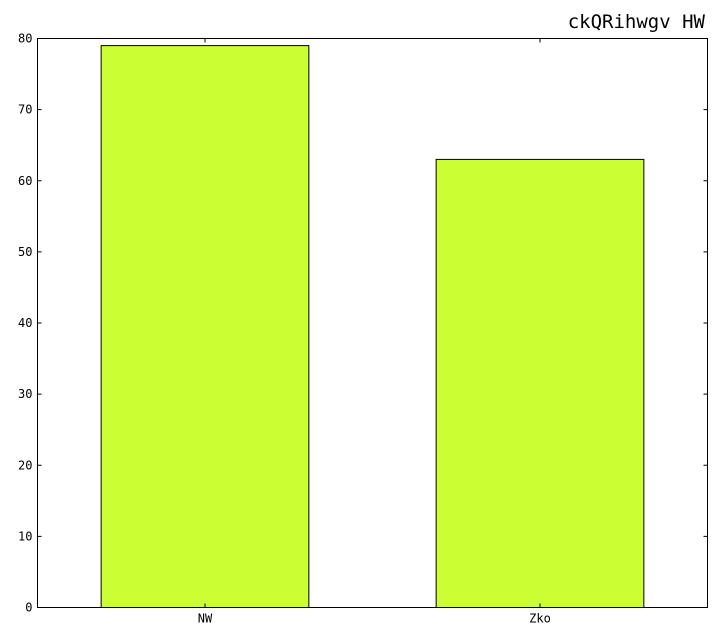 This screenshot has height=640, width=720. Describe the element at coordinates (540, 619) in the screenshot. I see `x-tick-label: Zko` at that location.